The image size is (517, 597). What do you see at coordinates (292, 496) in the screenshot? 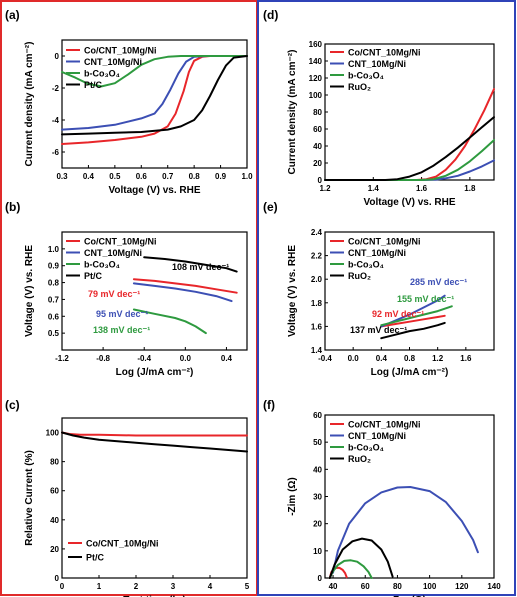
I see `y-axis-label: -Zim (Ω)` at bounding box center [292, 496].